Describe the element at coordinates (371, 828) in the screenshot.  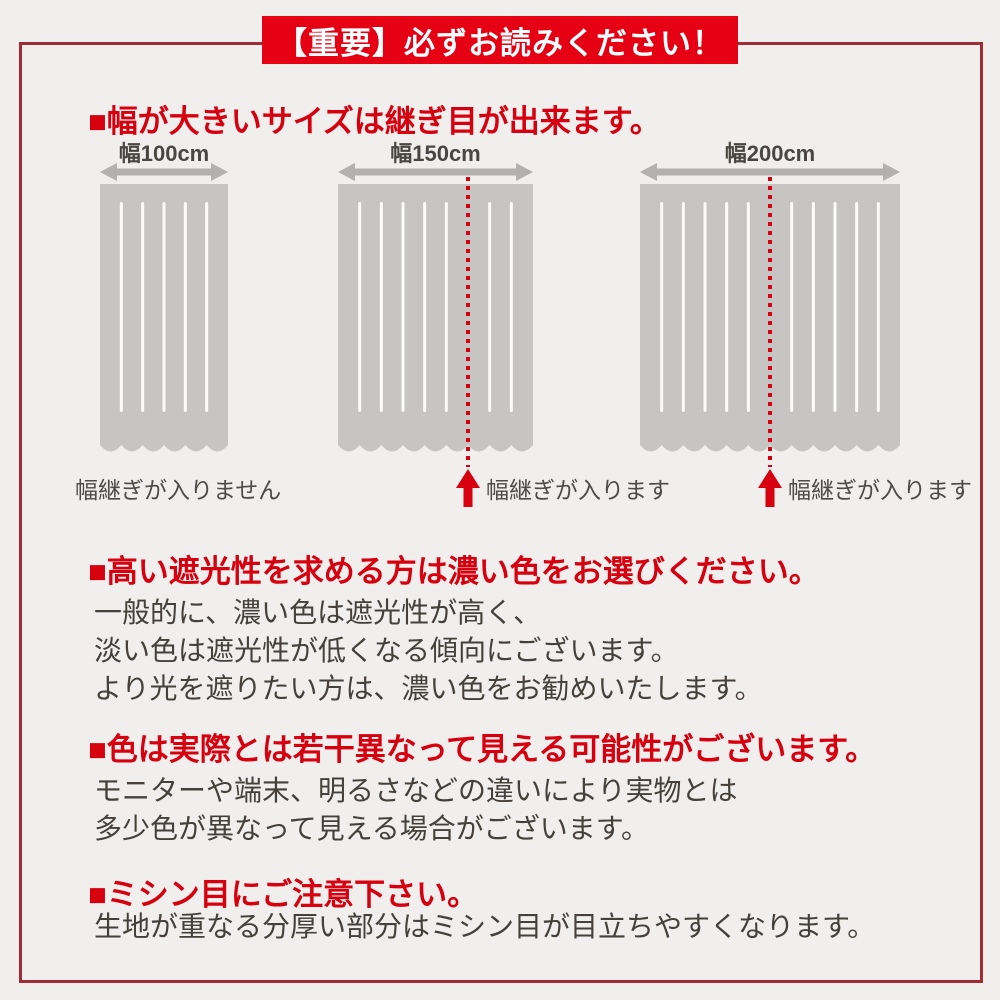
I see `body-line: 多少色が異なって見える場合がございます。` at that location.